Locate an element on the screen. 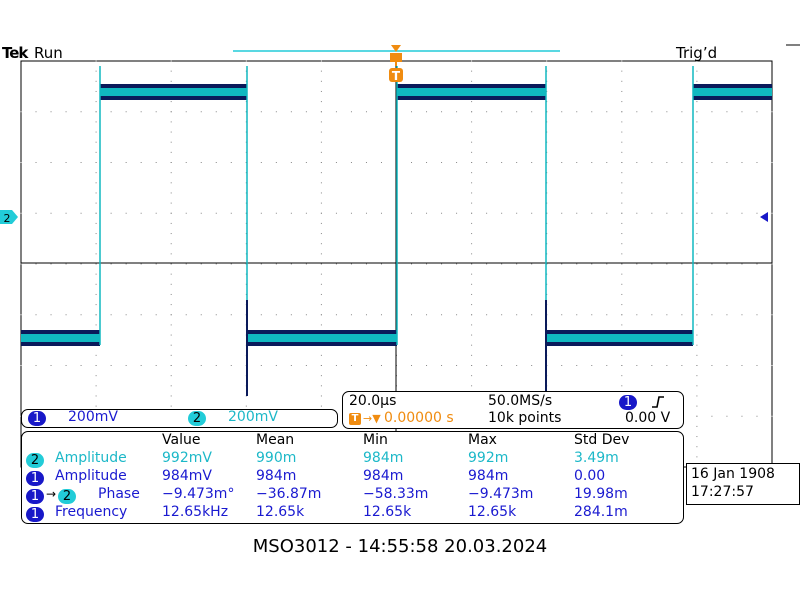  svg-text: 2 is located at coordinates (7, 218).